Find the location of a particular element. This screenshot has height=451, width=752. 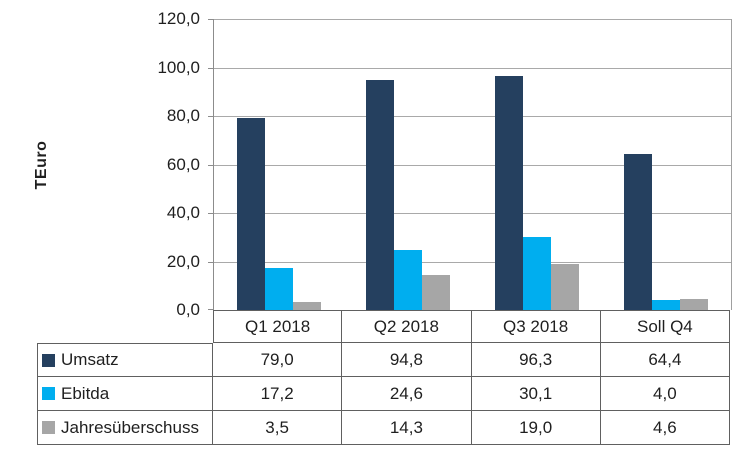

series-name: Jahresüberschuss is located at coordinates (130, 427).